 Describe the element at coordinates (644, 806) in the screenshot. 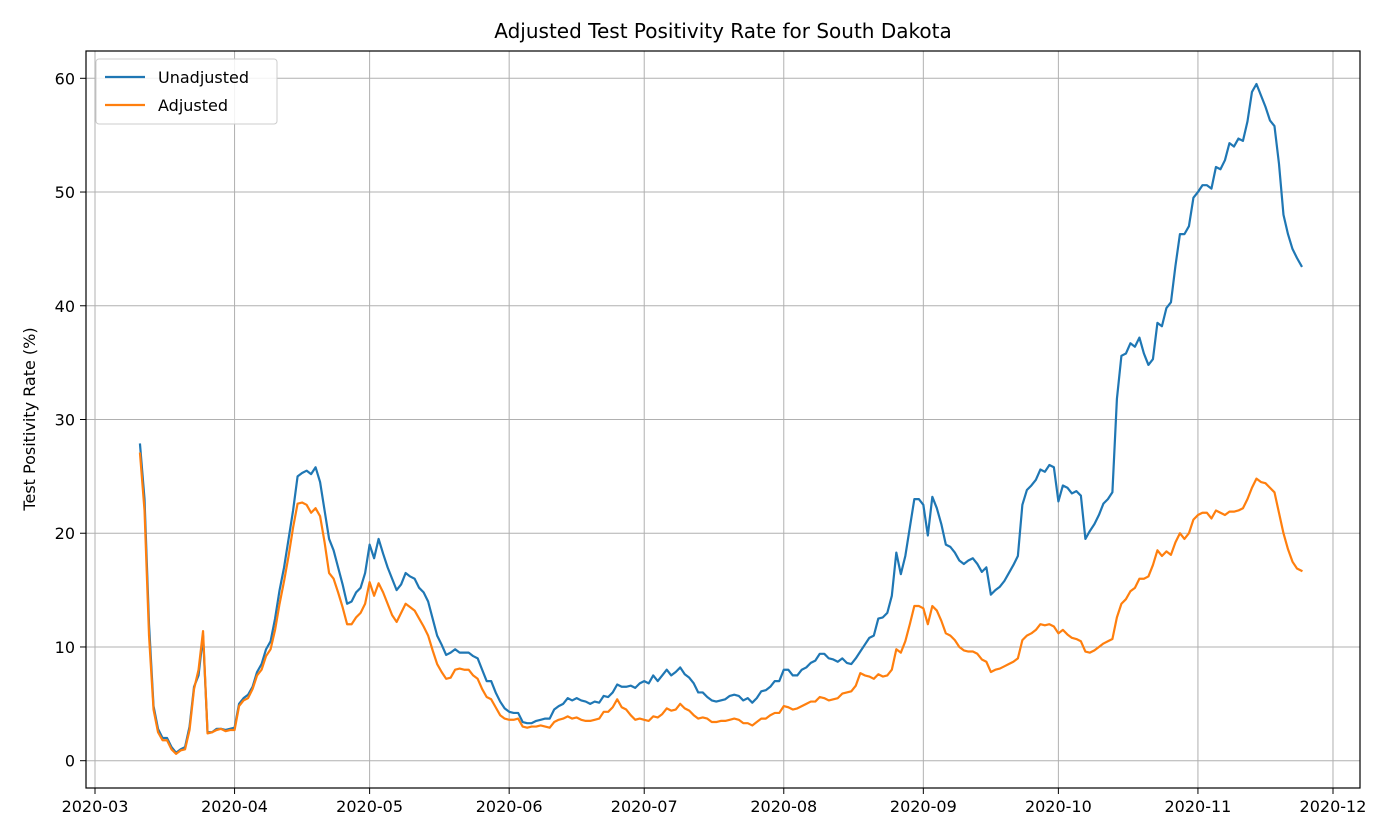

I see `x-tick-label: 2020-07` at that location.